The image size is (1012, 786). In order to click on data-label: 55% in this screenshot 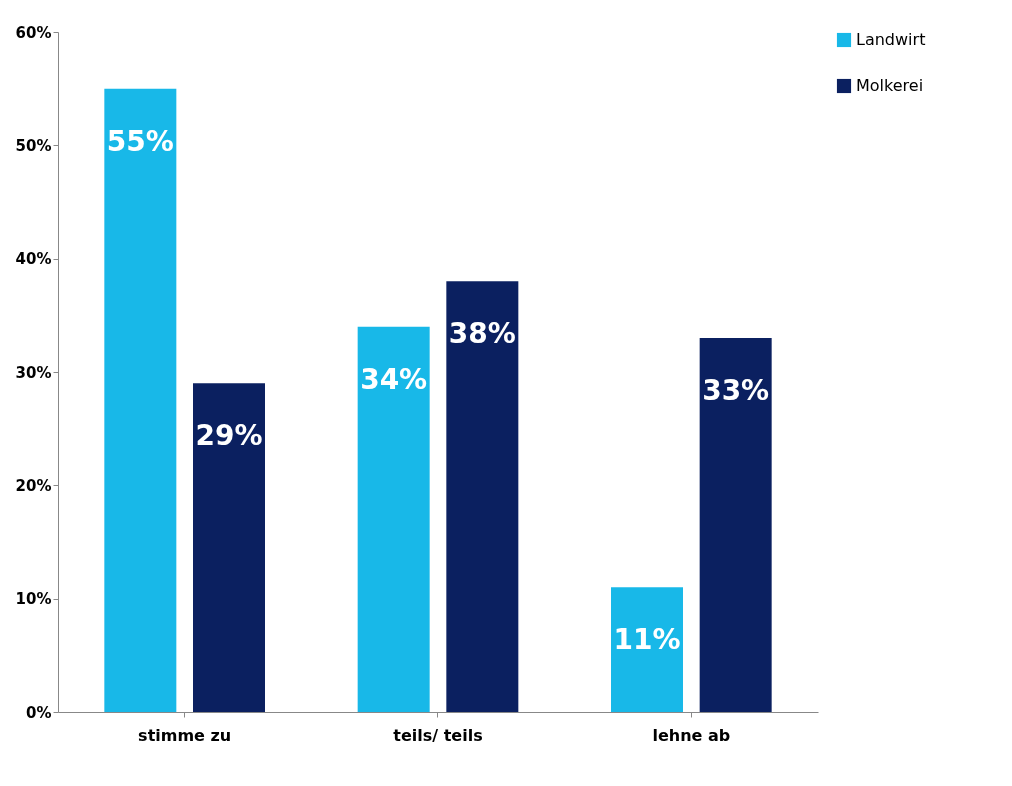, I will do `click(140, 141)`.